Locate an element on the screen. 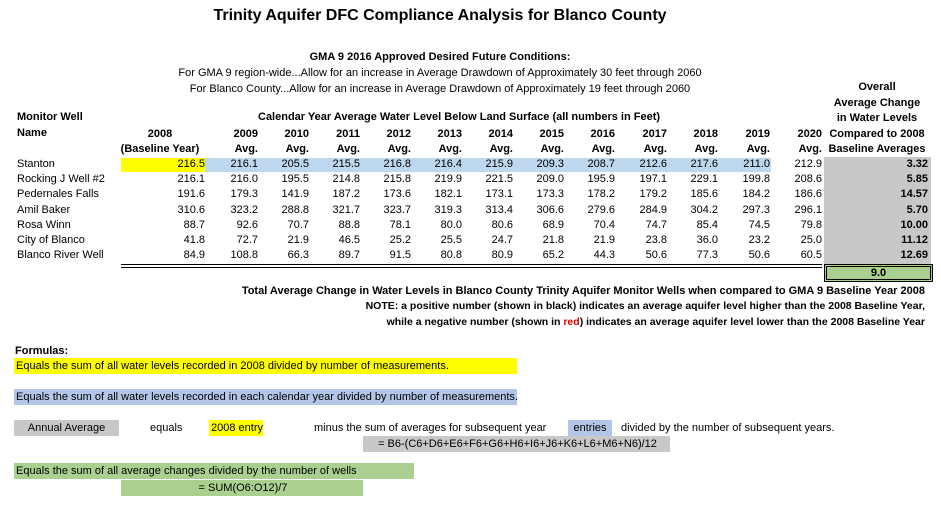 This screenshot has width=941, height=506. table-cell: 229.1 is located at coordinates (704, 179).